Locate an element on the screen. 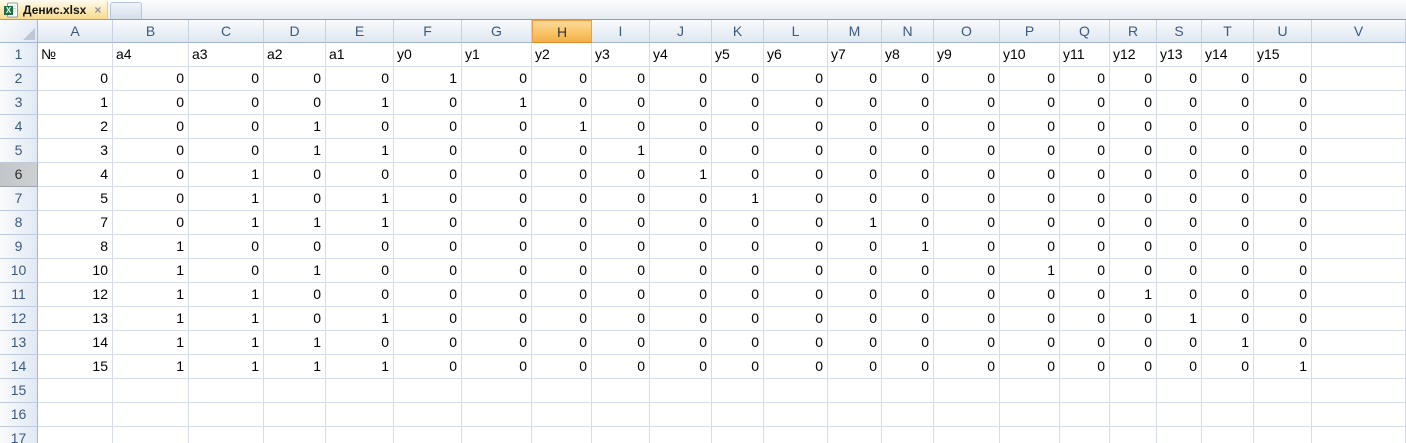 The height and width of the screenshot is (443, 1406). cell-U6: 0 is located at coordinates (1283, 175).